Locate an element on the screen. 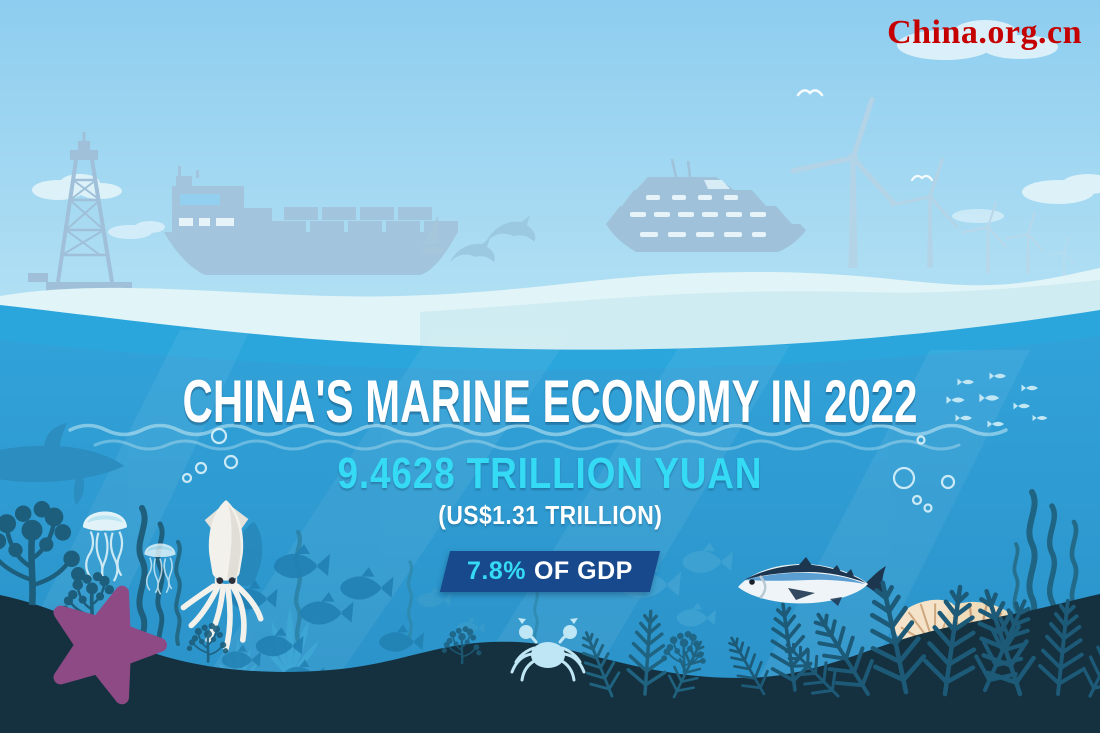  containers is located at coordinates (365, 219).